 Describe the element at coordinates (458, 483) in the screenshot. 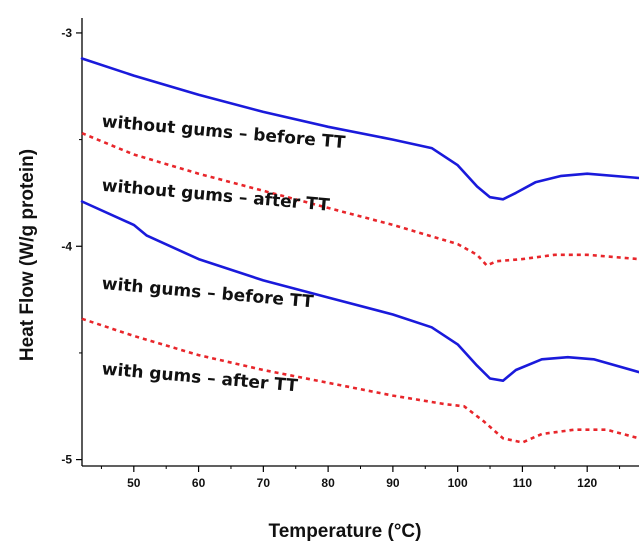

I see `x-tick-label: 100` at that location.